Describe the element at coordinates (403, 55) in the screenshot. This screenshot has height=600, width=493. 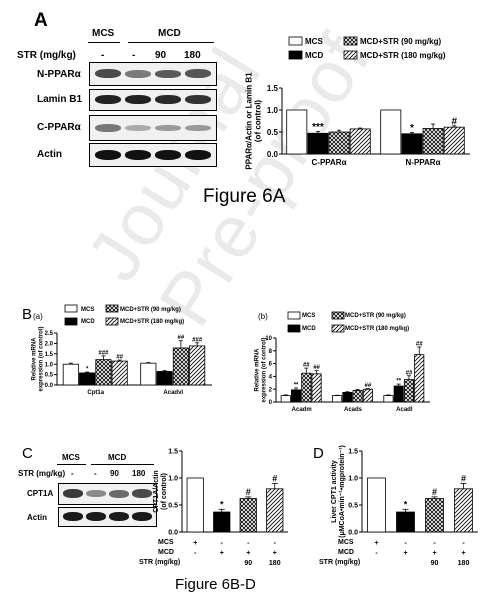
I see `legend-a-item: MCD+STR (180 mg/kg)` at that location.